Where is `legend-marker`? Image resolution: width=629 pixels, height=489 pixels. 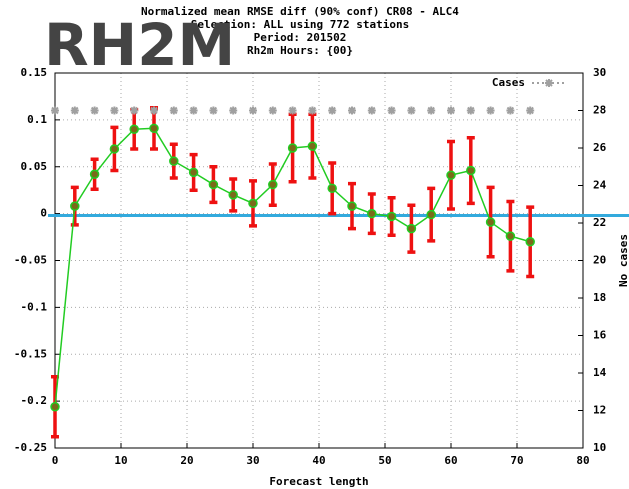
legend-marker is located at coordinates (549, 83).